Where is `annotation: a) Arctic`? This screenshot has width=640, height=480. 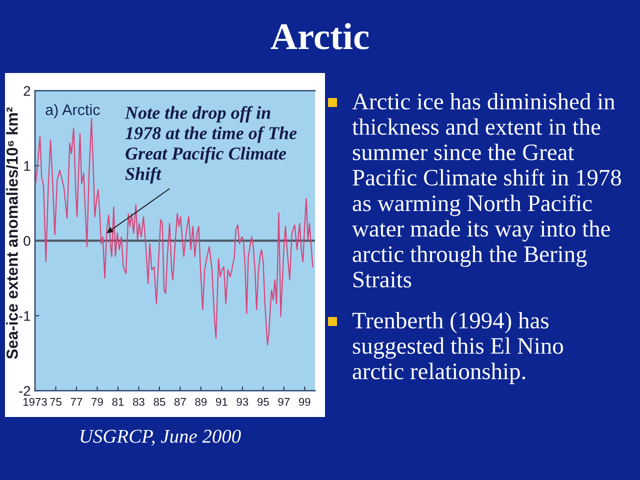 annotation: a) Arctic is located at coordinates (73, 111).